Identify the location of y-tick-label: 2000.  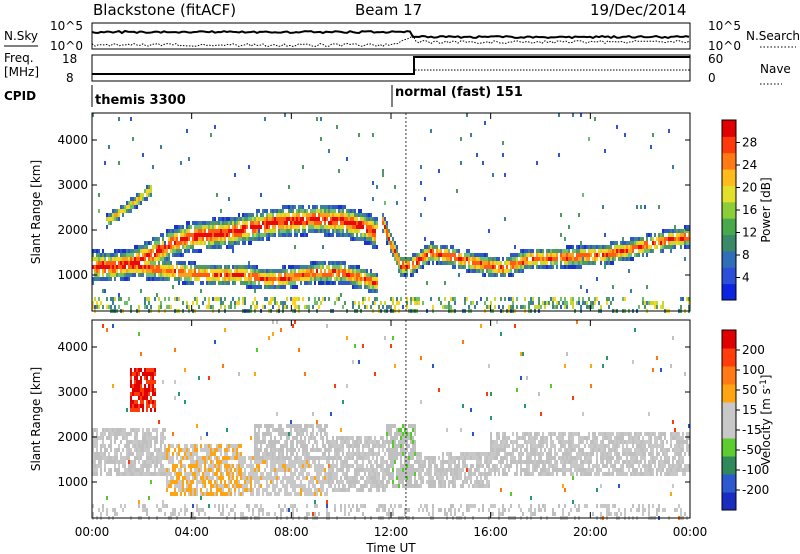
(72, 230).